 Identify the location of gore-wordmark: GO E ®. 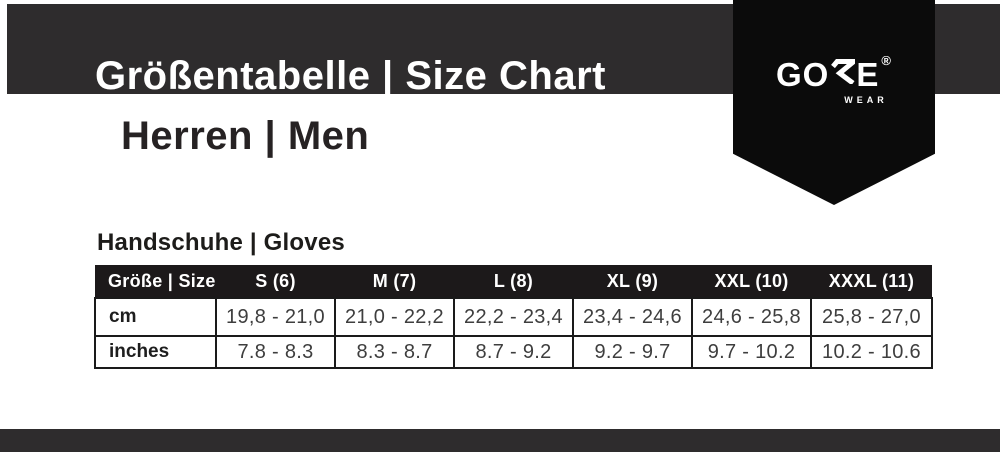
(834, 73).